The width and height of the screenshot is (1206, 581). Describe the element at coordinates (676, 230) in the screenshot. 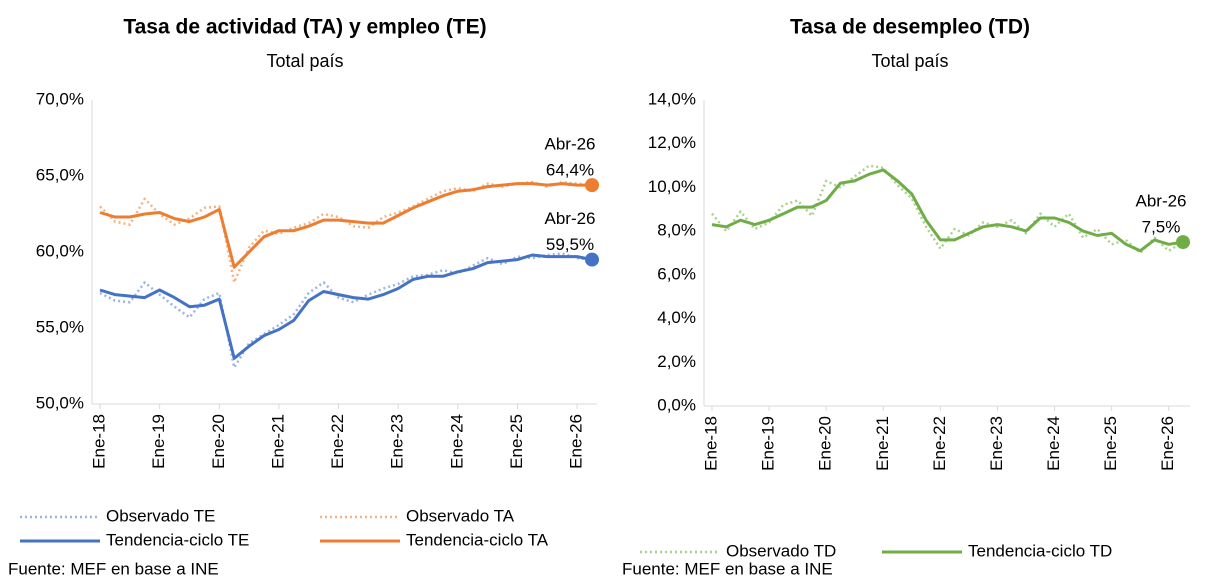

I see `y-tick-label: 8,0%` at that location.